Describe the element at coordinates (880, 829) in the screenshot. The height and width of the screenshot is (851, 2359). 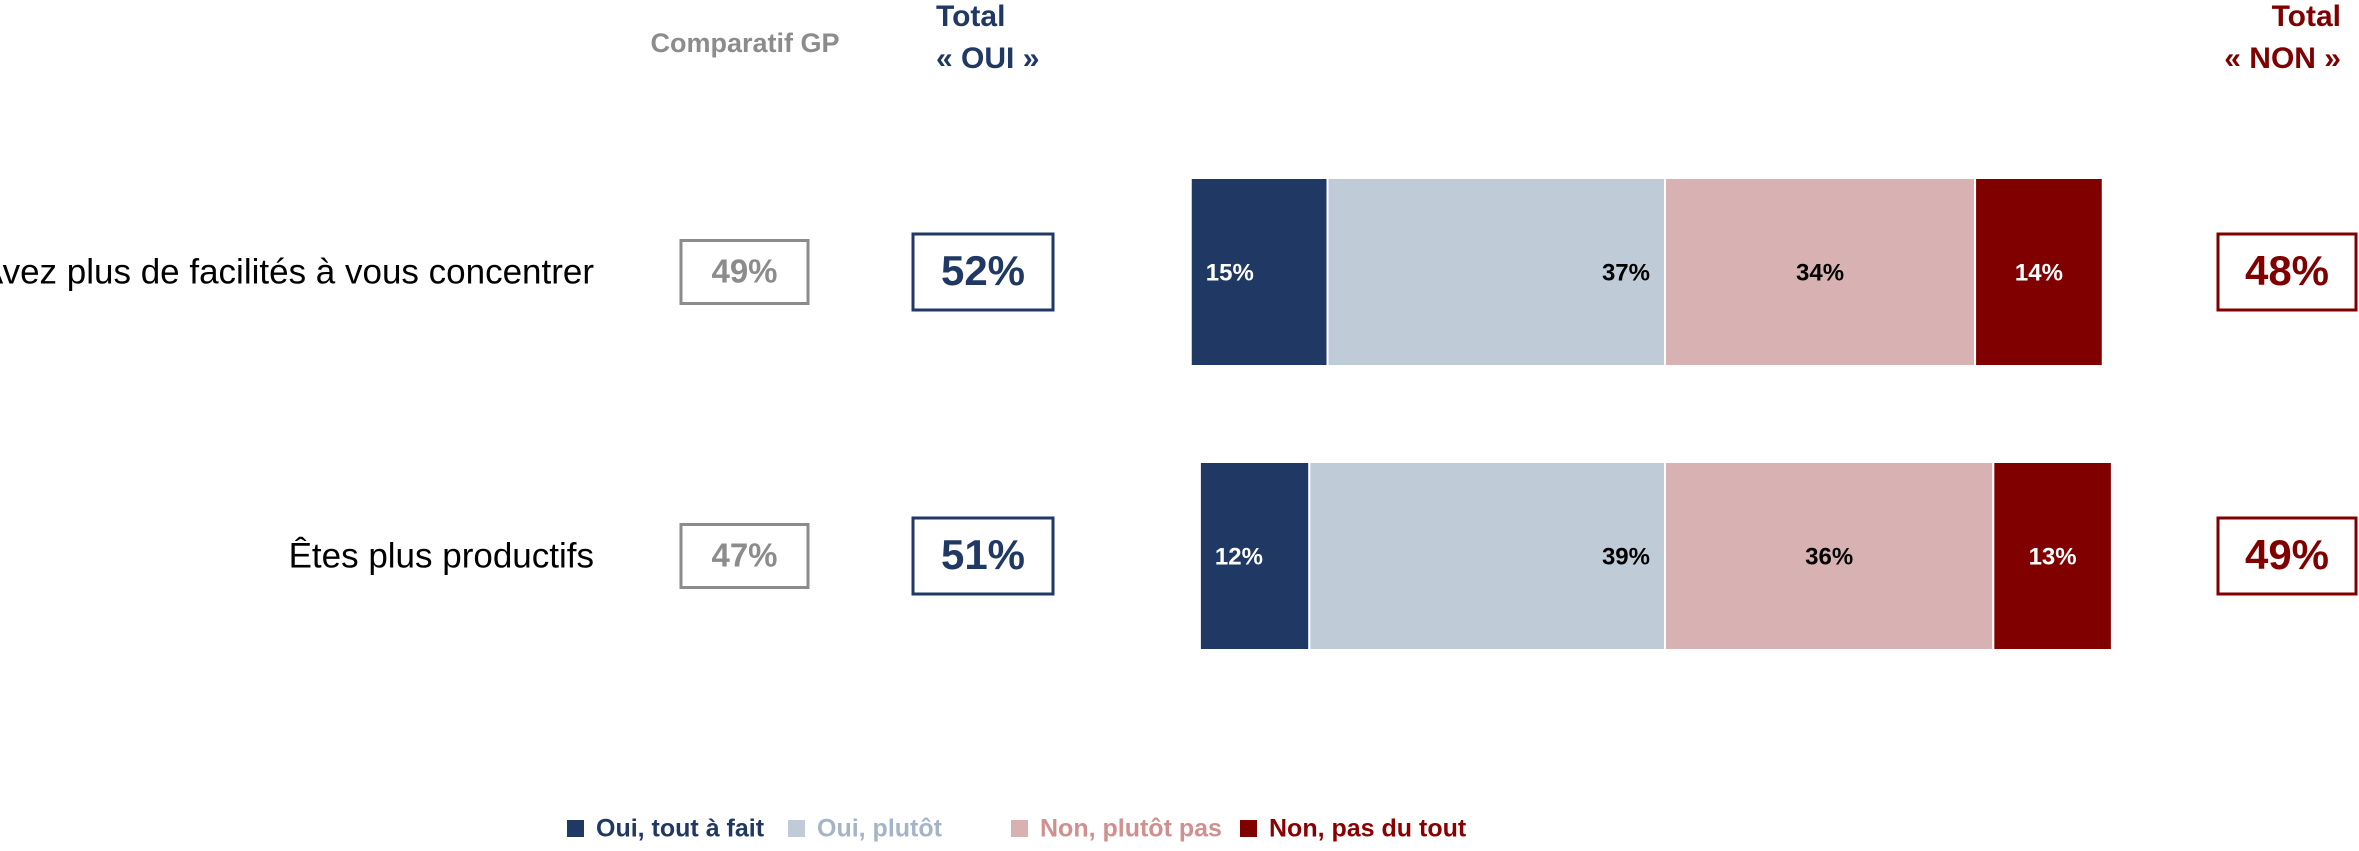
I see `legend-label: Oui, plutôt` at that location.